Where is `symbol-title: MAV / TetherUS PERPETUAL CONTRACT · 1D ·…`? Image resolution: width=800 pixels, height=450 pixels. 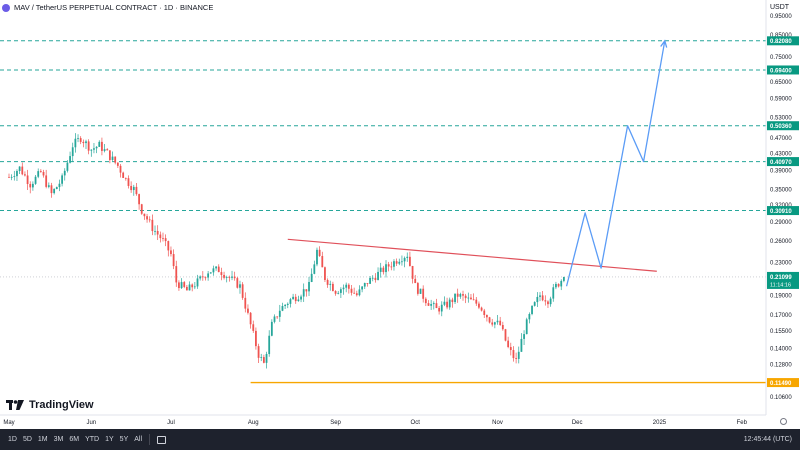 symbol-title: MAV / TetherUS PERPETUAL CONTRACT · 1D ·… is located at coordinates (114, 7).